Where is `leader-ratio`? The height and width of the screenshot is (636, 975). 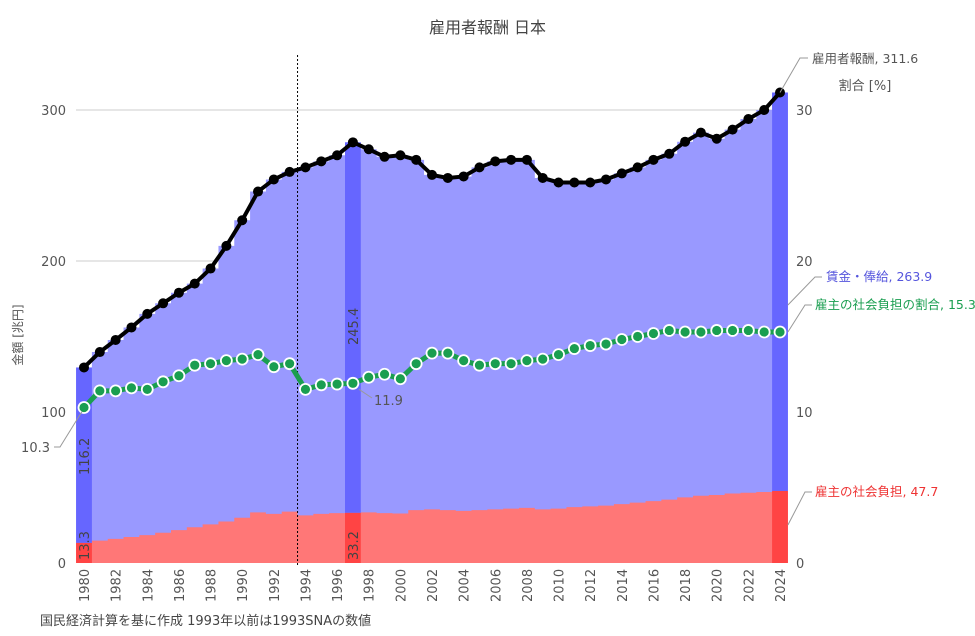 leader-ratio is located at coordinates (799, 318).